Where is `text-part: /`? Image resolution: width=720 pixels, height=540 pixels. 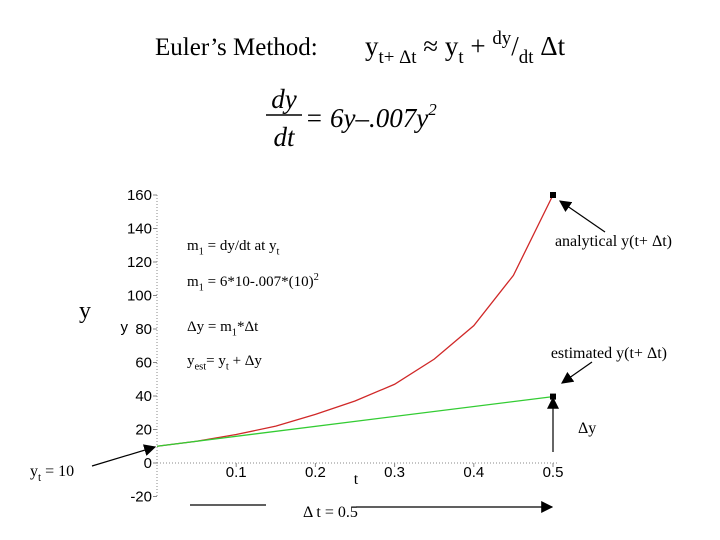
text-part: / is located at coordinates (515, 46).